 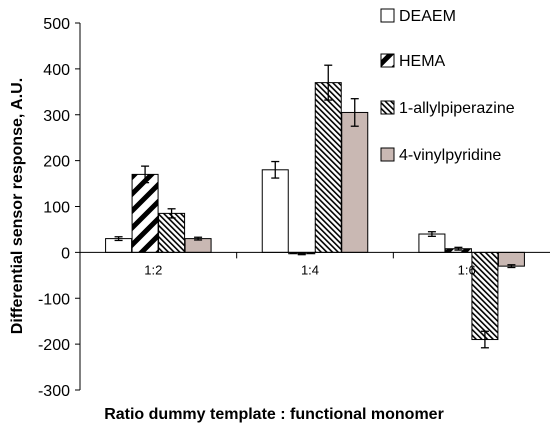 What do you see at coordinates (153, 269) in the screenshot?
I see `category-label: 1:2` at bounding box center [153, 269].